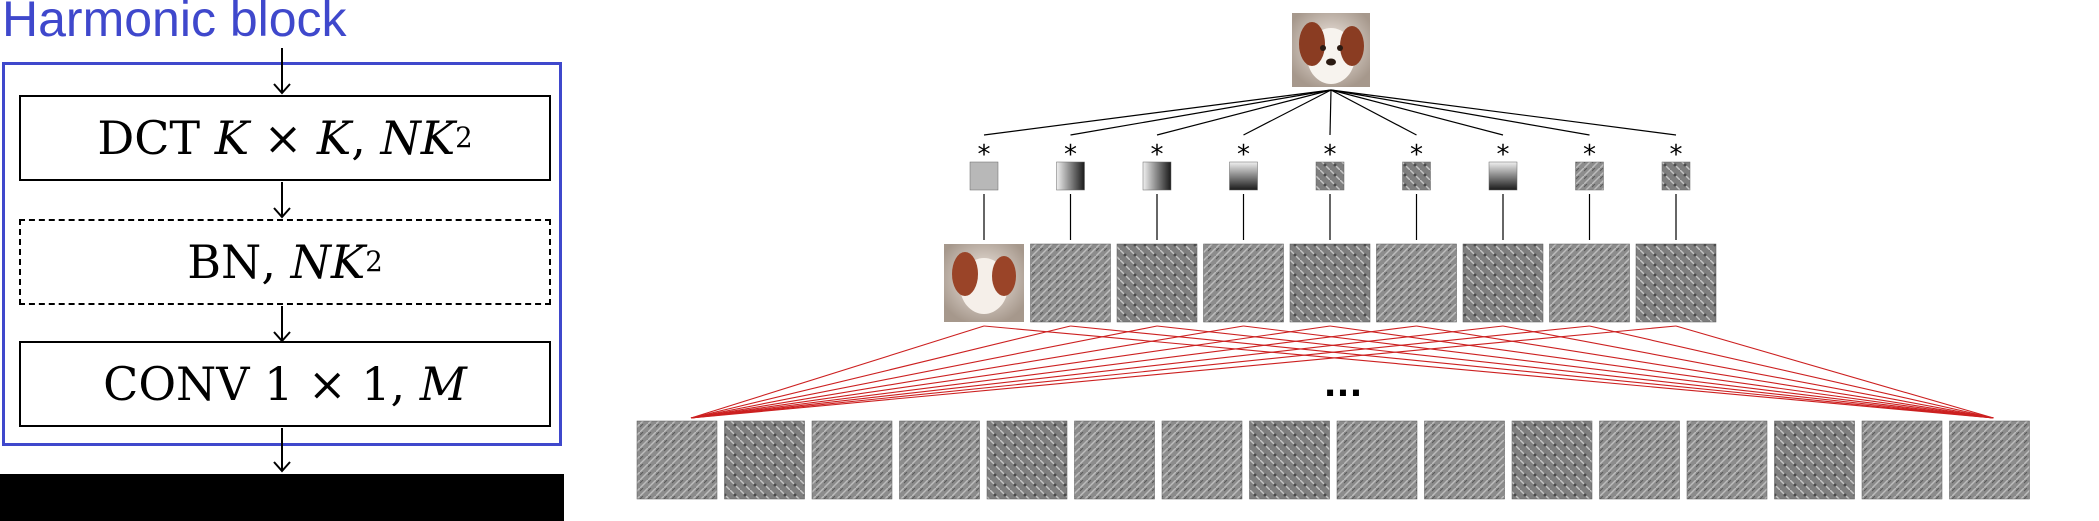  I want to click on output-fan-lines, so click(1342, 372).